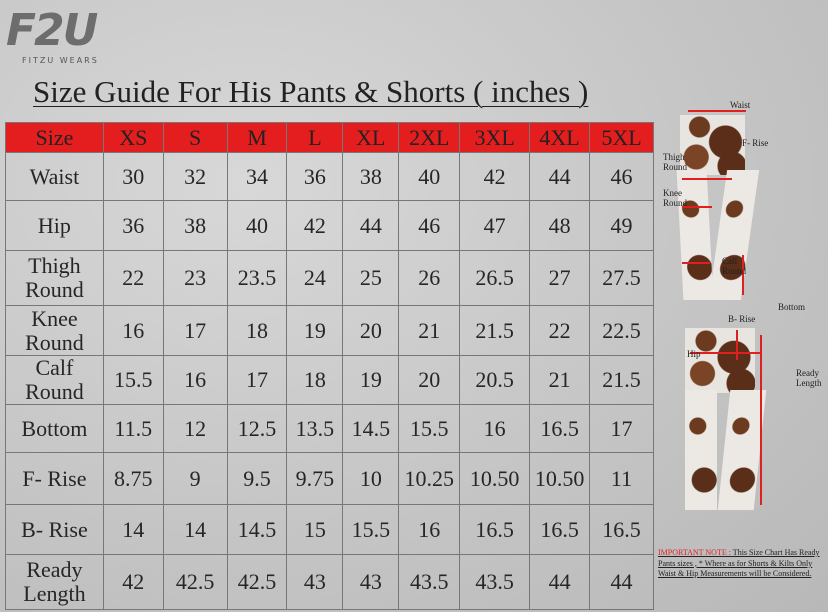  Describe the element at coordinates (315, 478) in the screenshot. I see `table-cell: 9.75` at that location.